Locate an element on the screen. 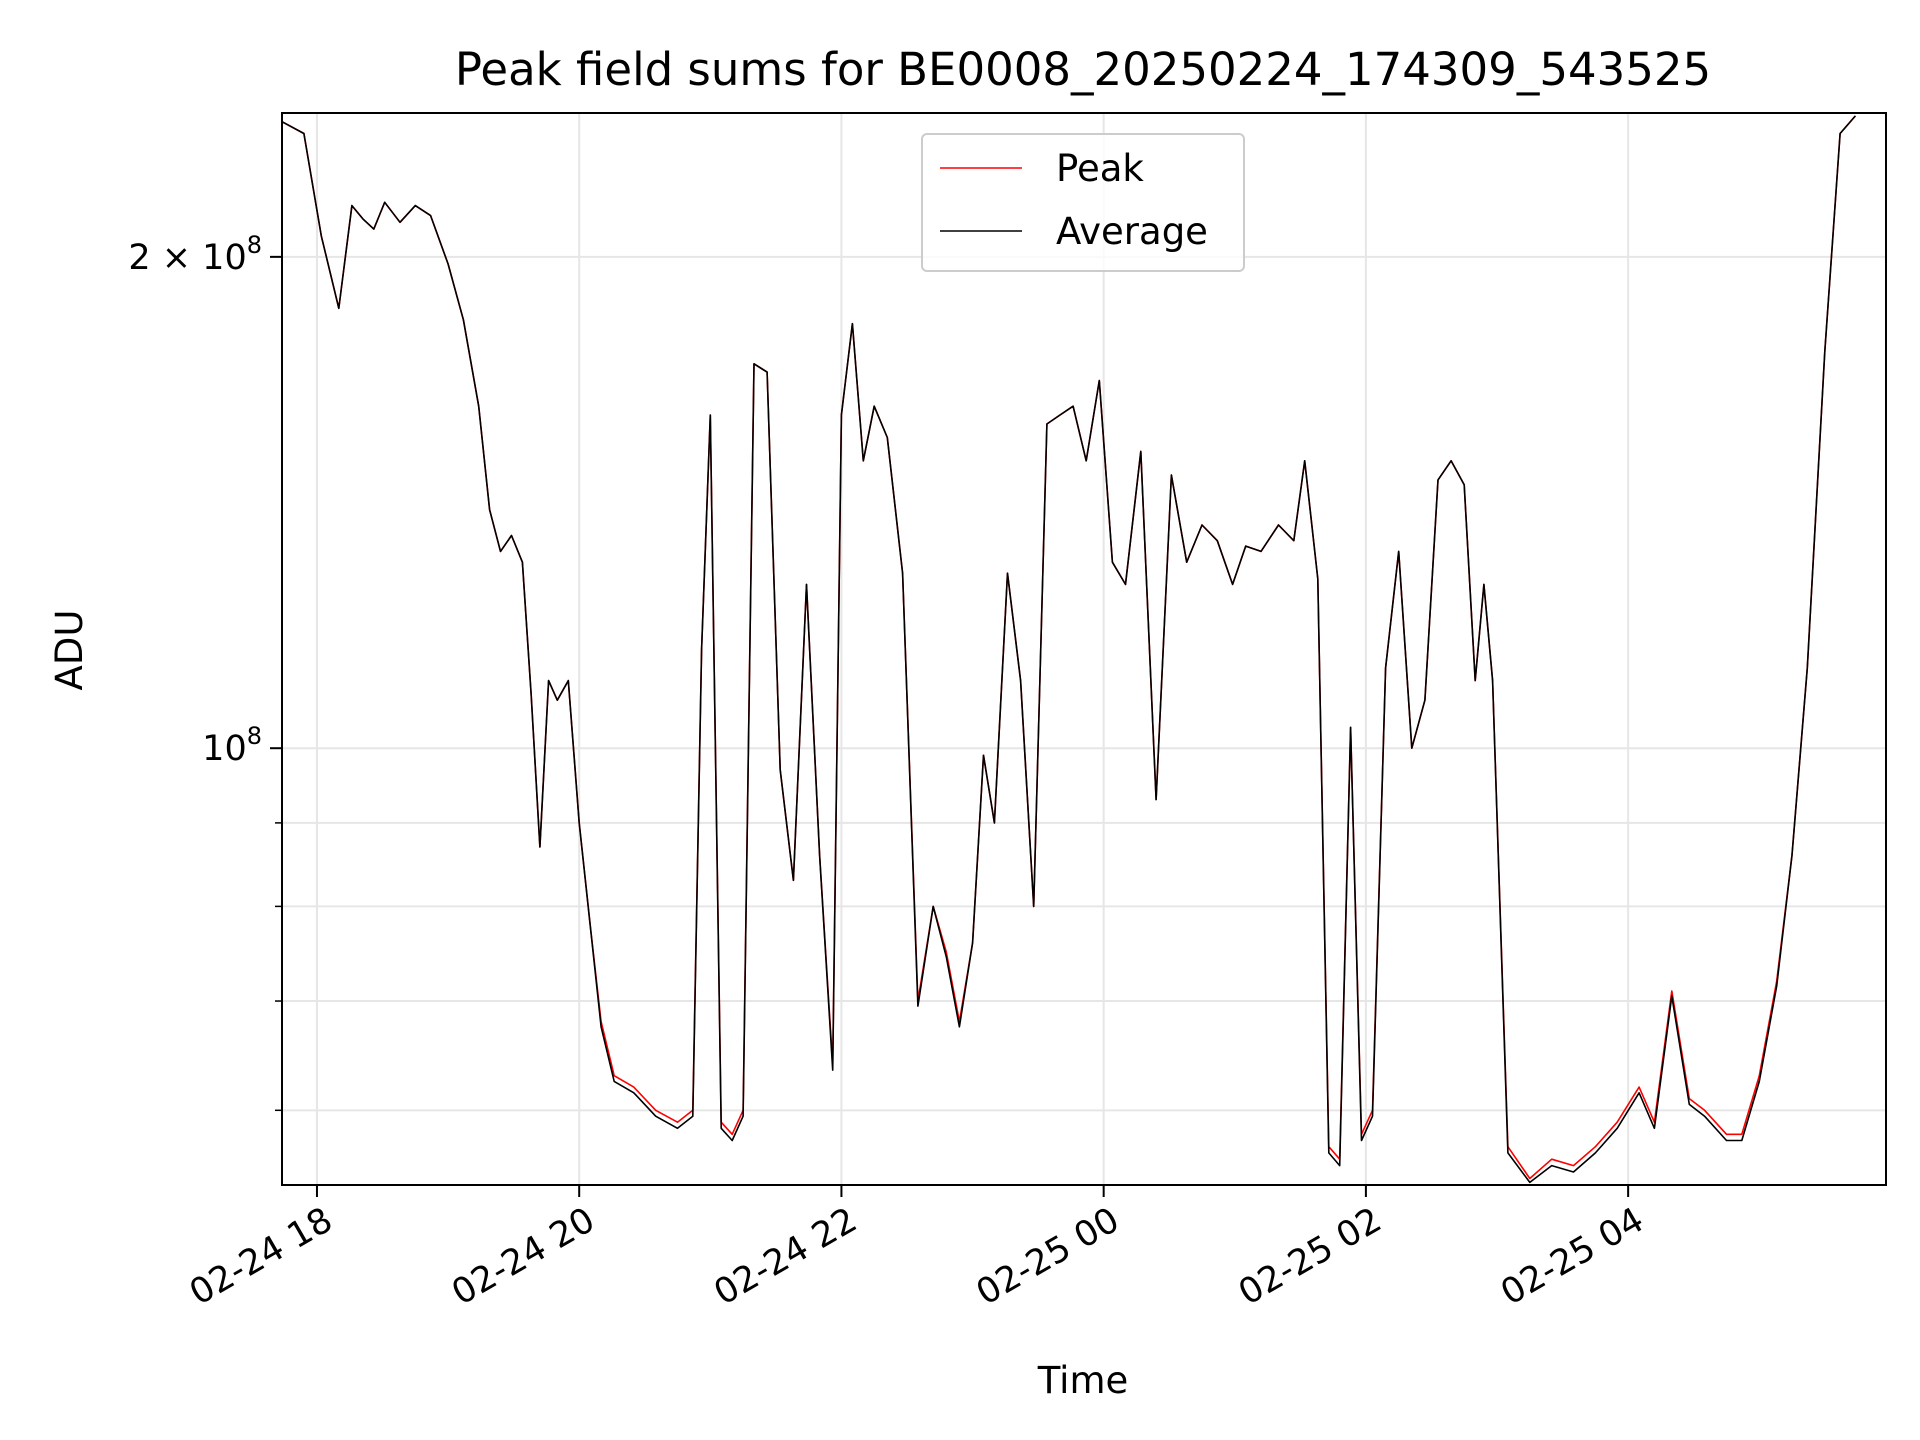  y-tick-label: 2 × 108 is located at coordinates (195, 254).